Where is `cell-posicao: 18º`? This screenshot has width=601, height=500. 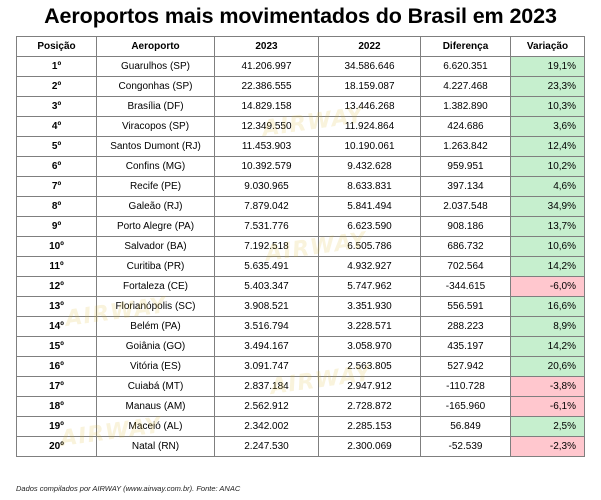
cell-posicao: 18º is located at coordinates (56, 406).